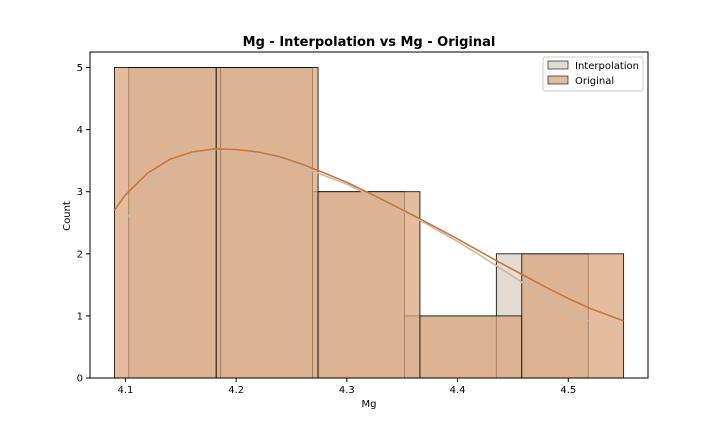  What do you see at coordinates (568, 390) in the screenshot?
I see `x-tick-label: 4.5` at bounding box center [568, 390].